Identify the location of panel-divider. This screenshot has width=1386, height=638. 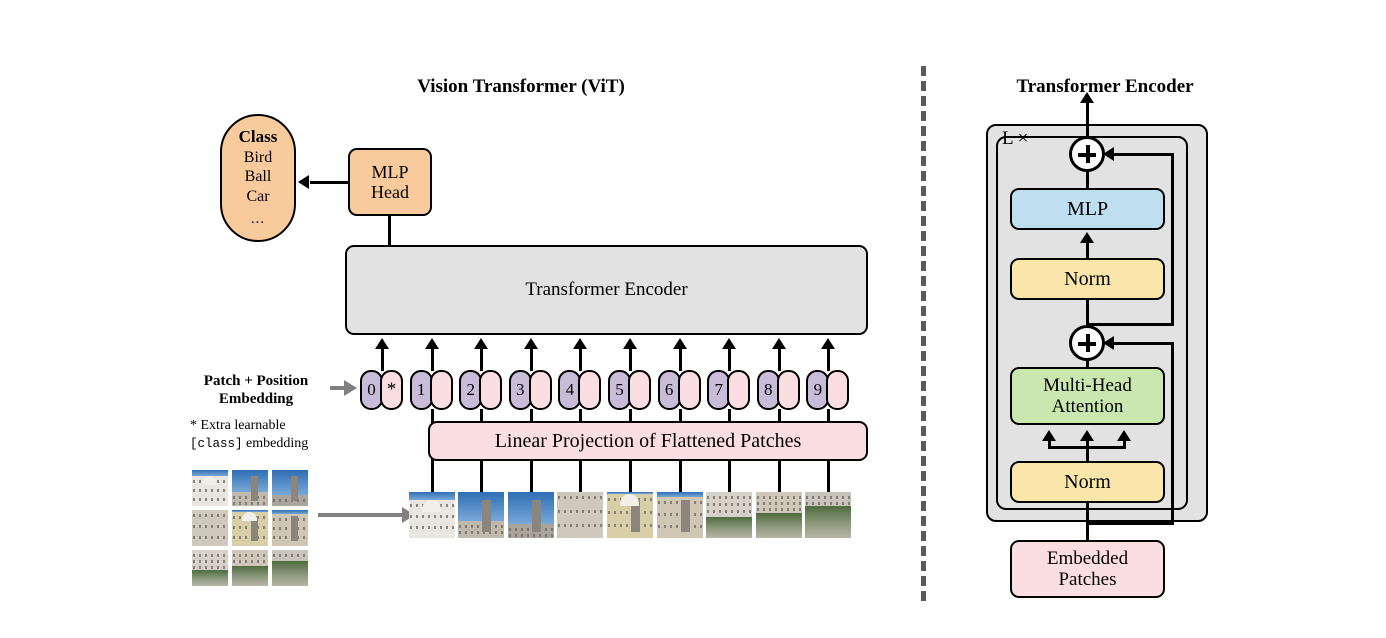
(923, 333).